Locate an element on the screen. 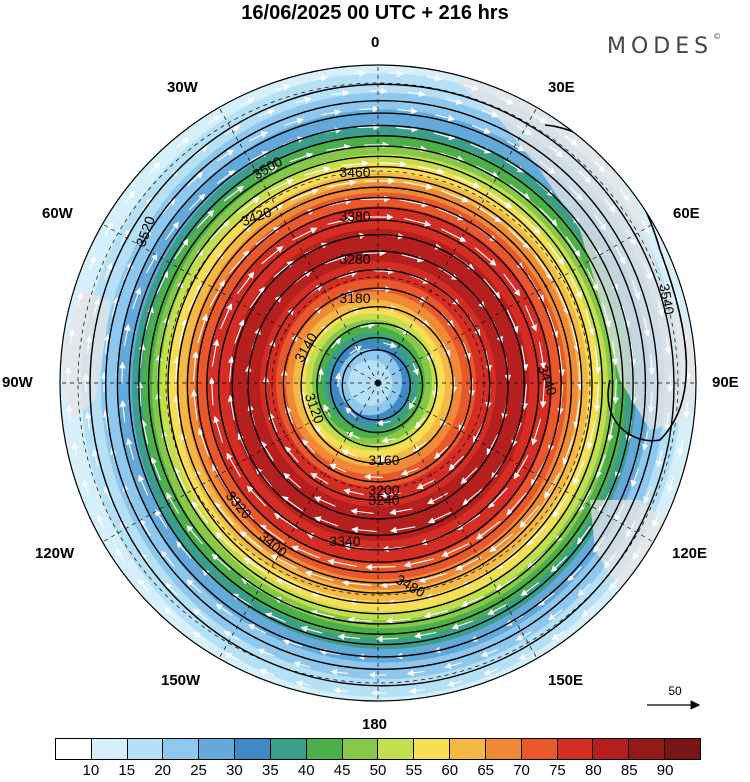  colorbar-tick-label: 50 is located at coordinates (378, 770).